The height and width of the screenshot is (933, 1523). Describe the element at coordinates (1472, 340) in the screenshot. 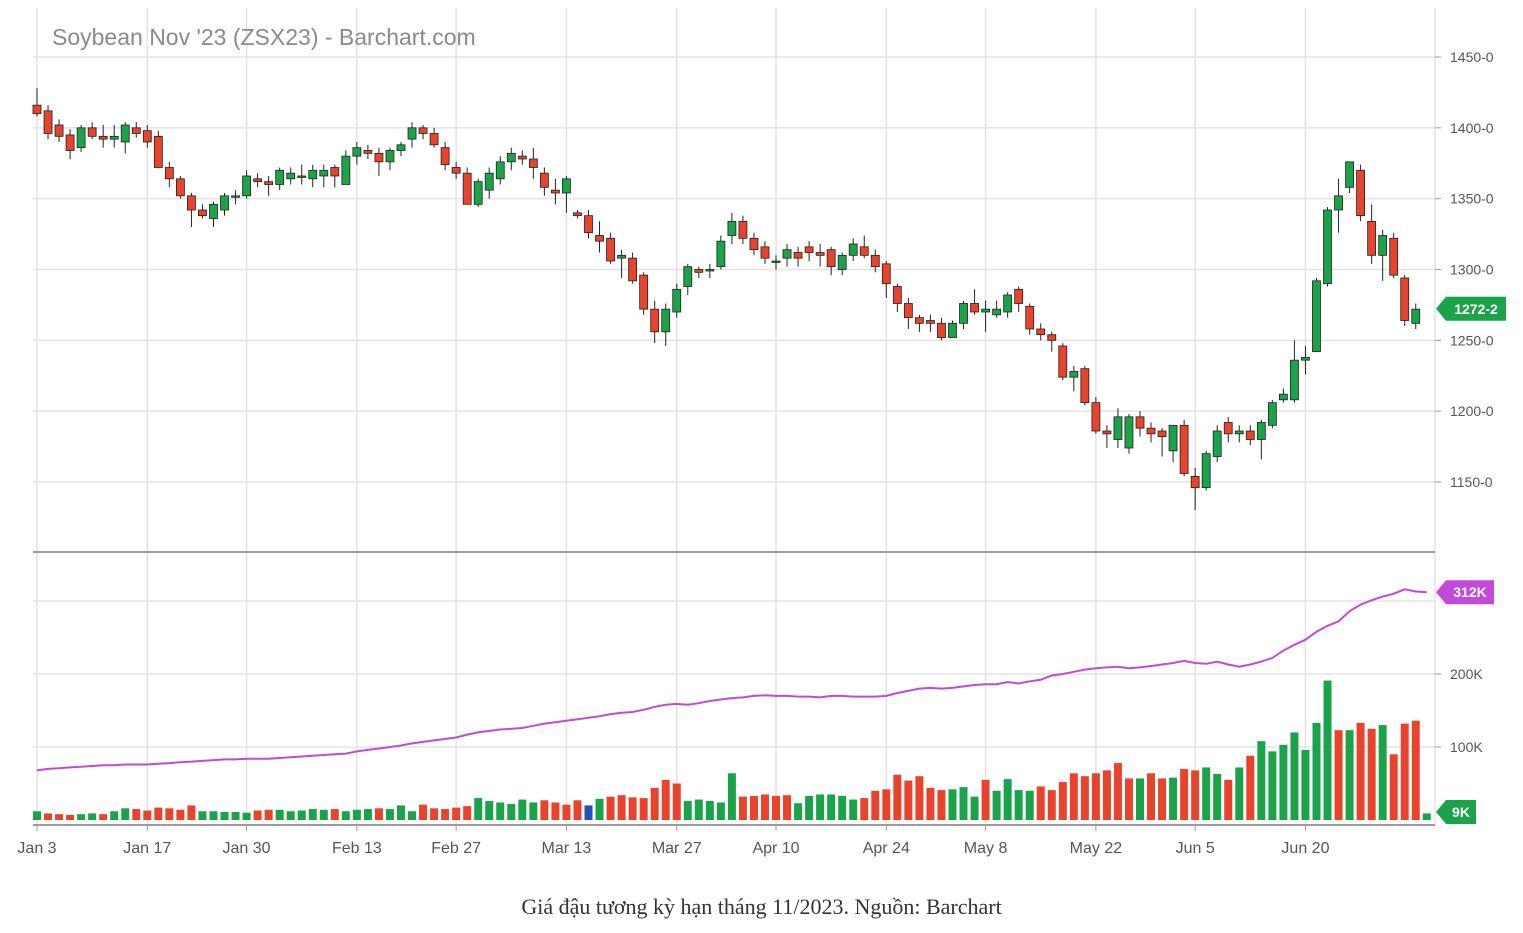

I see `price-tick-label: 1250-0` at that location.